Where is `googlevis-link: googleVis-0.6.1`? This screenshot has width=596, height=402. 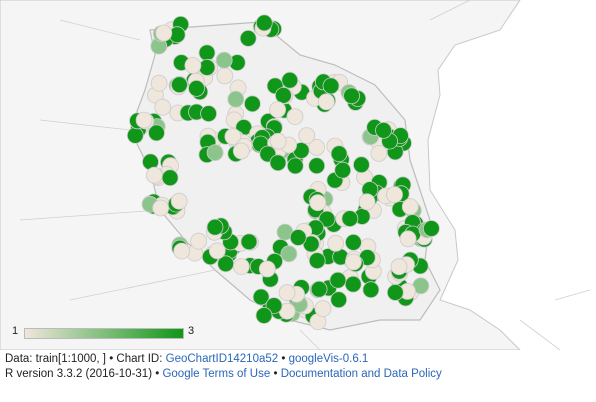
googlevis-link: googleVis-0.6.1 is located at coordinates (328, 359).